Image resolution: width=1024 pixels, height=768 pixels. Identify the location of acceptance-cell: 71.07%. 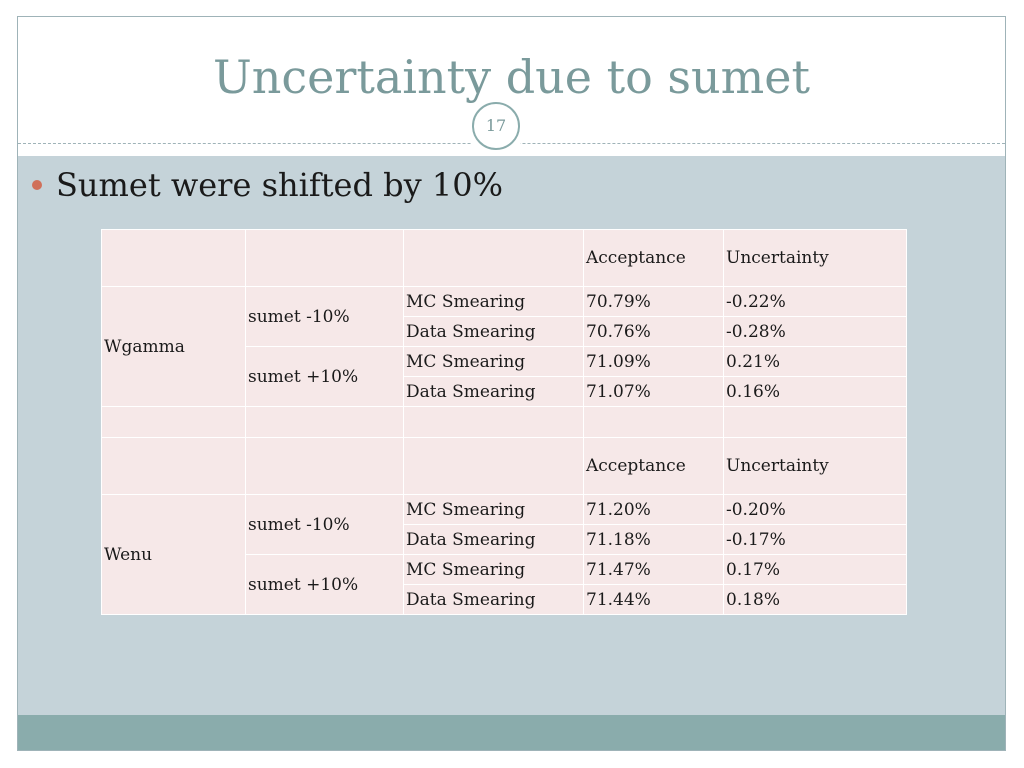
(653, 391).